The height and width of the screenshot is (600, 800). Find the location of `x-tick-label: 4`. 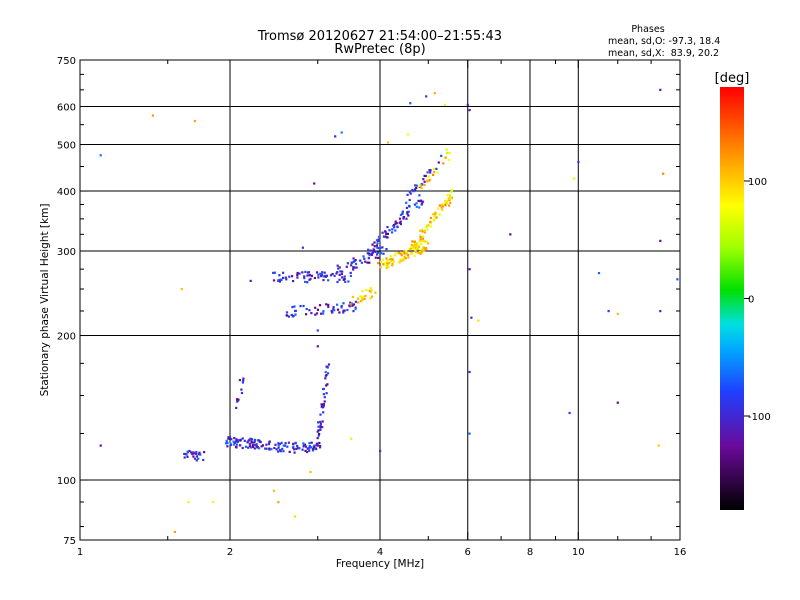

x-tick-label: 4 is located at coordinates (380, 552).